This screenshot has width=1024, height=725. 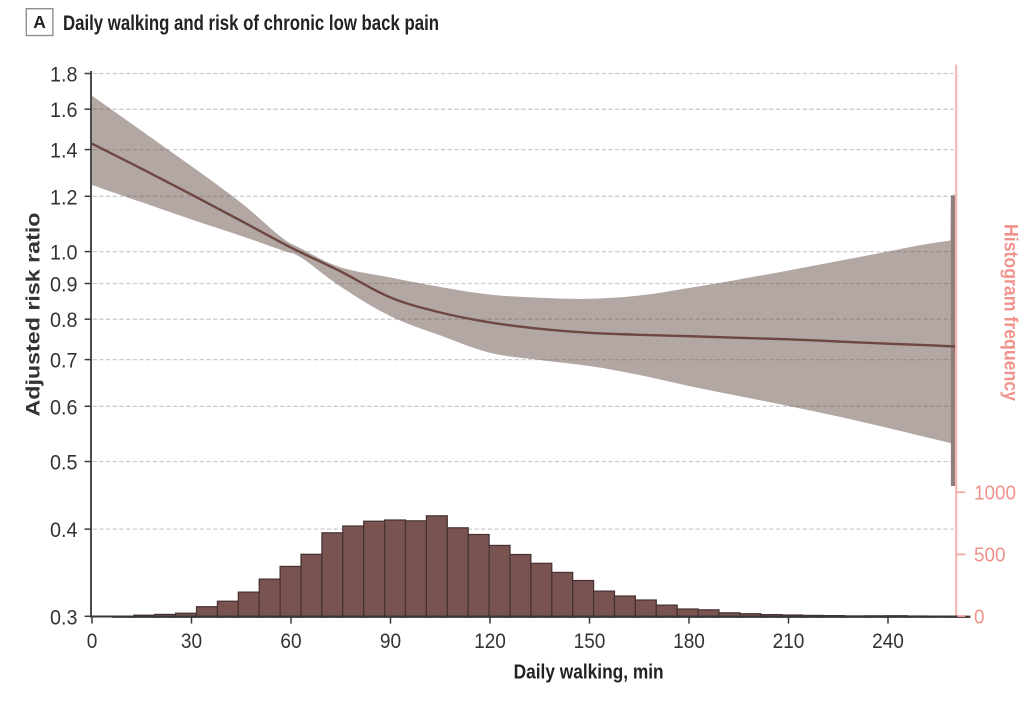 I want to click on svg-text: 0.9, so click(x=64, y=285).